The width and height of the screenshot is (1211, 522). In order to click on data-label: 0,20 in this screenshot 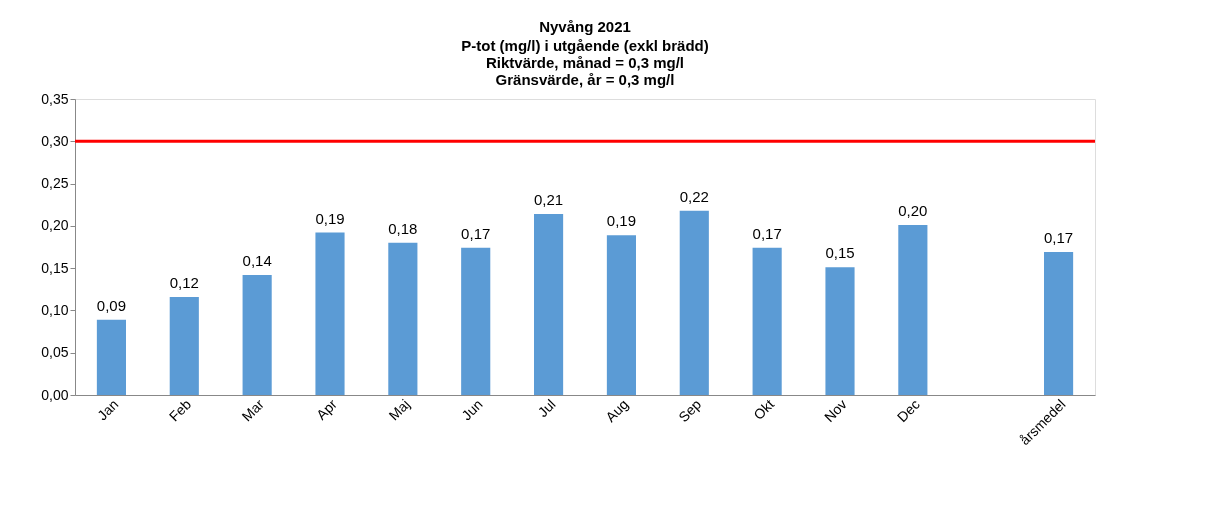, I will do `click(913, 211)`.